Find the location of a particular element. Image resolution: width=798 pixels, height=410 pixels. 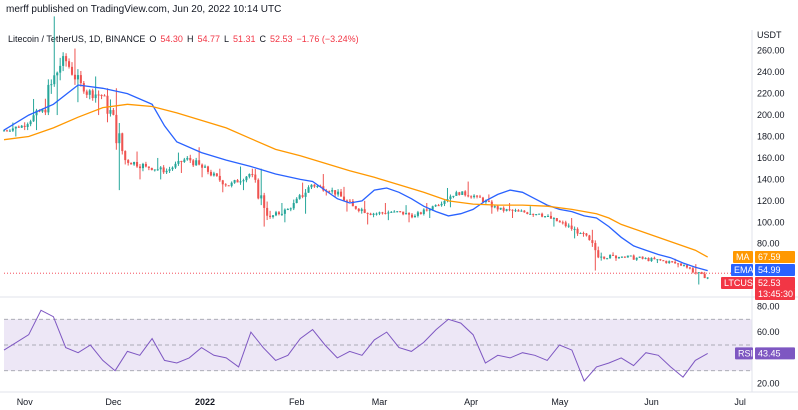

ma-name-tag-text: MA is located at coordinates (743, 257).